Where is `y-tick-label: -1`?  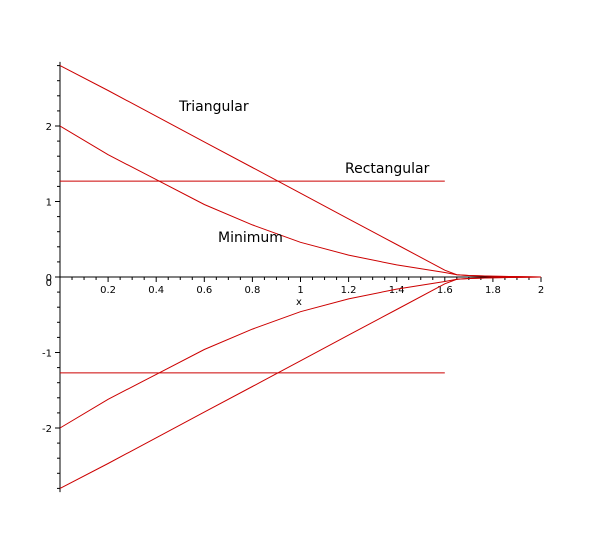 y-tick-label: -1 is located at coordinates (47, 354).